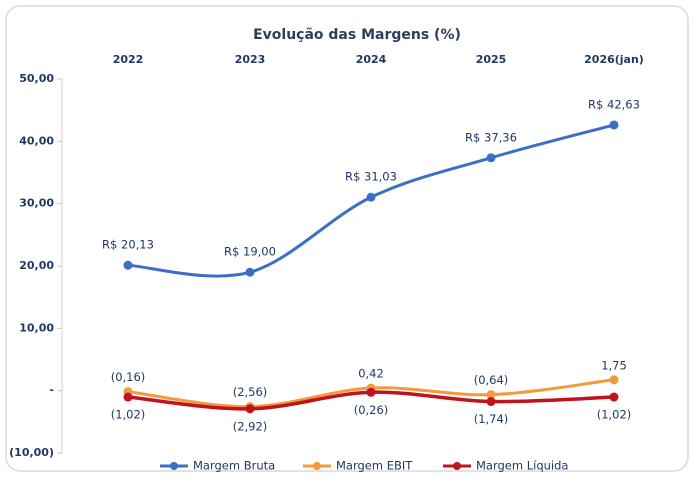  Describe the element at coordinates (491, 59) in the screenshot. I see `x-tick-label: 2025` at that location.